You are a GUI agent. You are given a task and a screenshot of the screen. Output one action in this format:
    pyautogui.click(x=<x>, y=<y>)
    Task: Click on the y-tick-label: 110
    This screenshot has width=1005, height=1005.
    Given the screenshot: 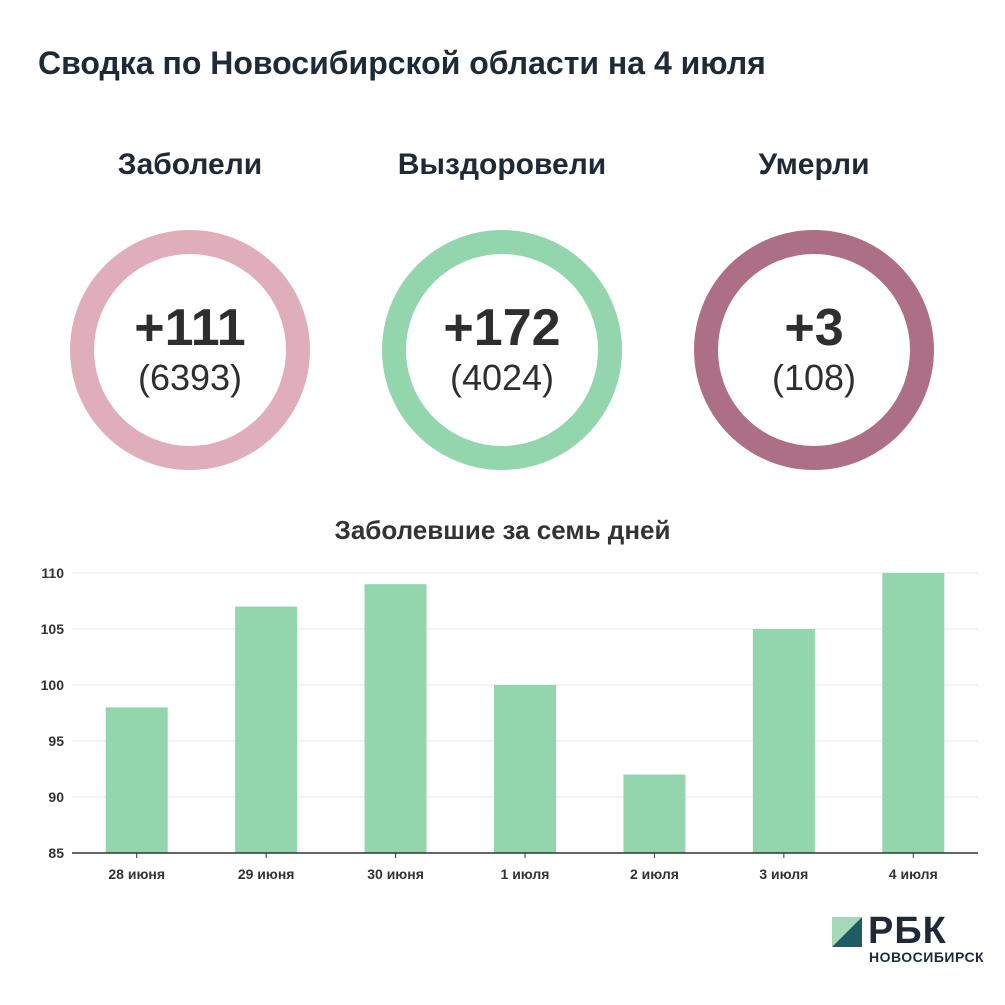 What is the action you would take?
    pyautogui.click(x=52, y=573)
    